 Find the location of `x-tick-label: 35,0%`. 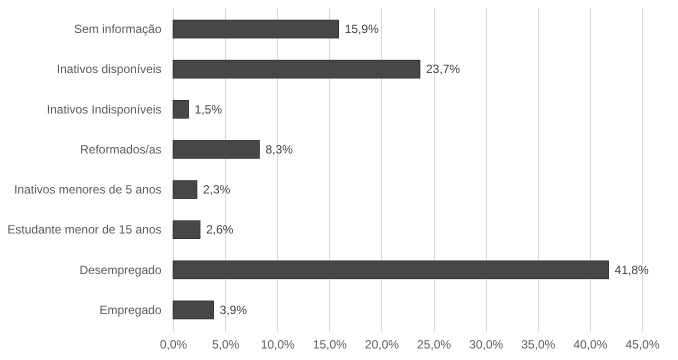

x-tick-label: 35,0% is located at coordinates (538, 345).